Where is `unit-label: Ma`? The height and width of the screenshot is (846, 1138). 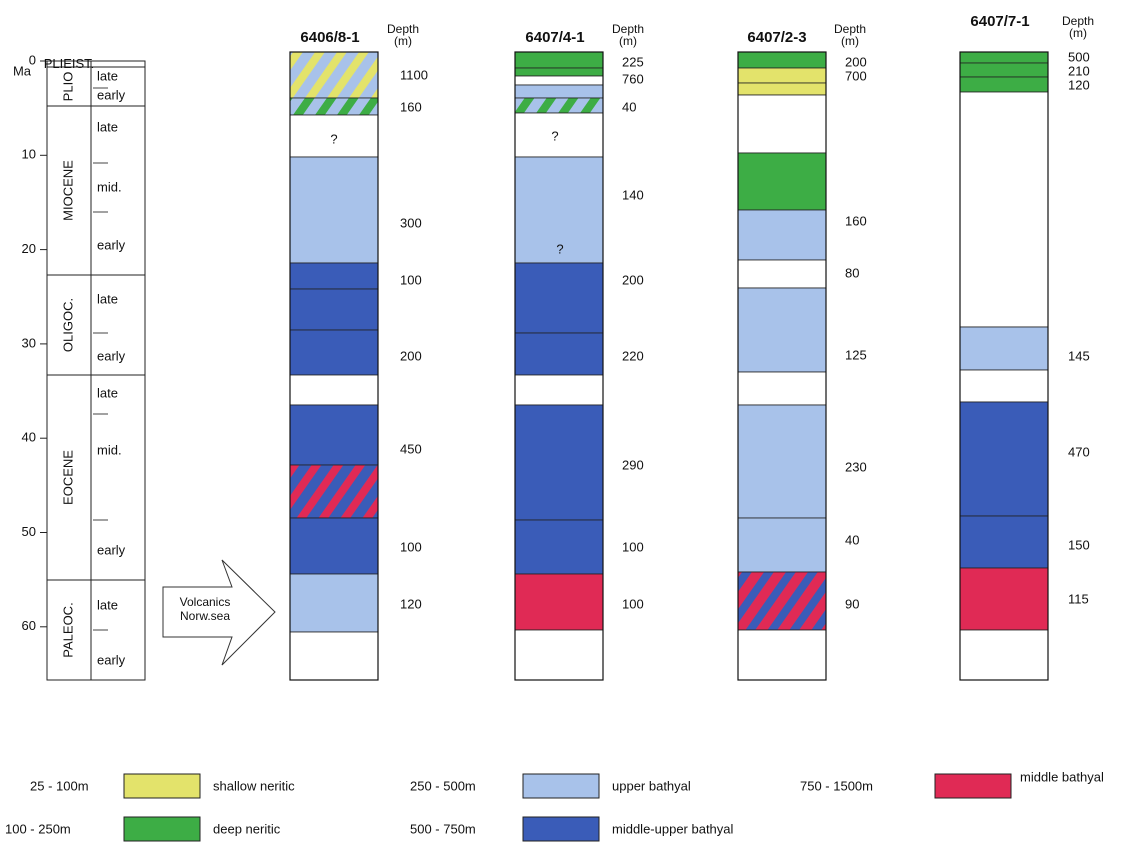 unit-label: Ma is located at coordinates (22, 70).